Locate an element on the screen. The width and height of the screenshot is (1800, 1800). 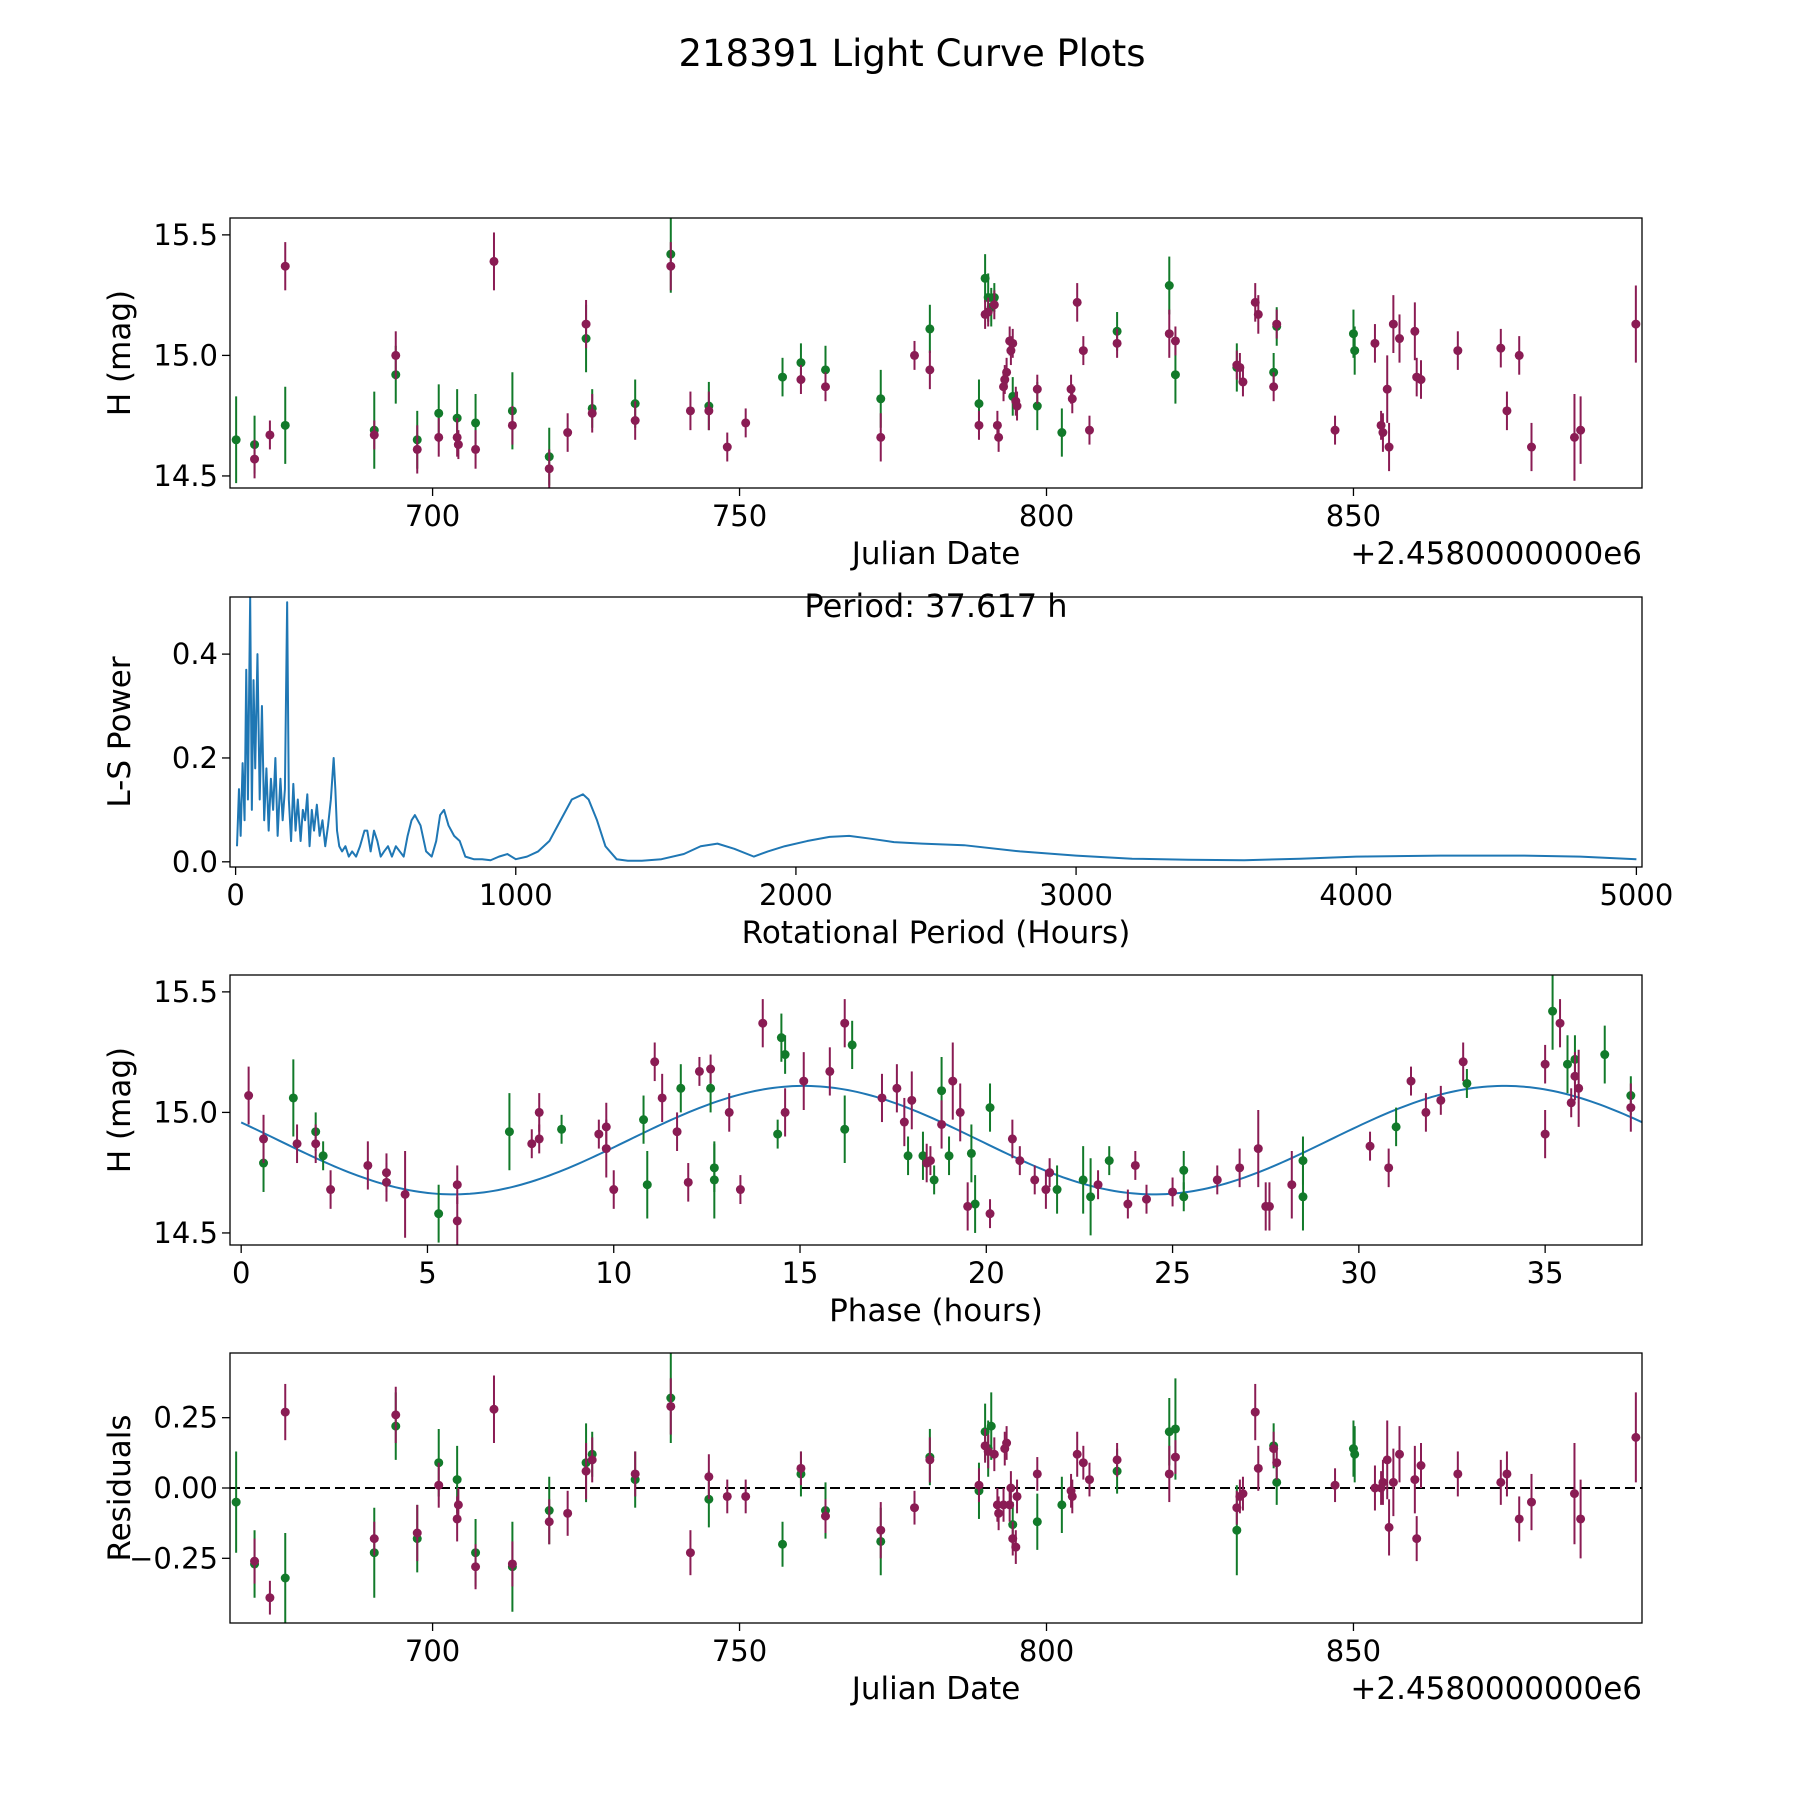
y-tick-label: −0.25 is located at coordinates (173, 1558).